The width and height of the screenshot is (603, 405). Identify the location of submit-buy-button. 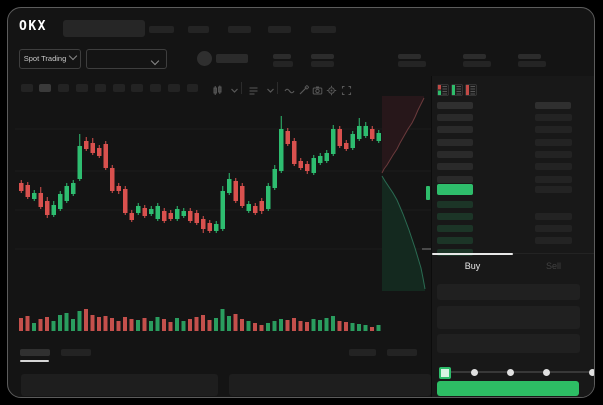
(508, 388).